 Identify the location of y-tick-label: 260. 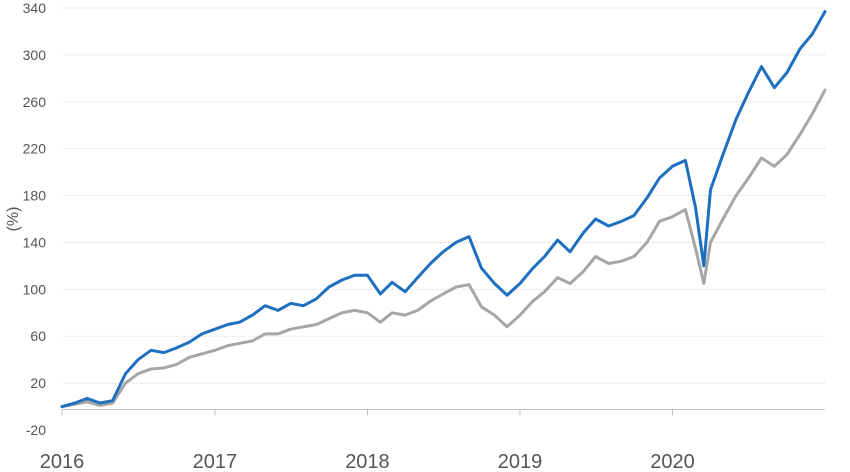
(35, 102).